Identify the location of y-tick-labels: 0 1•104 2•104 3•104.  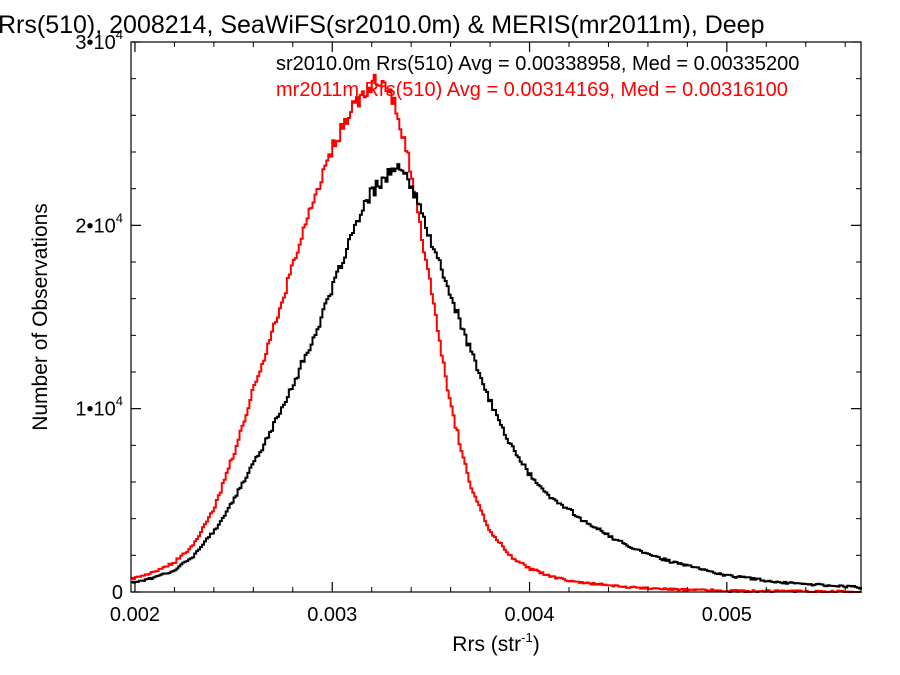
(99, 315).